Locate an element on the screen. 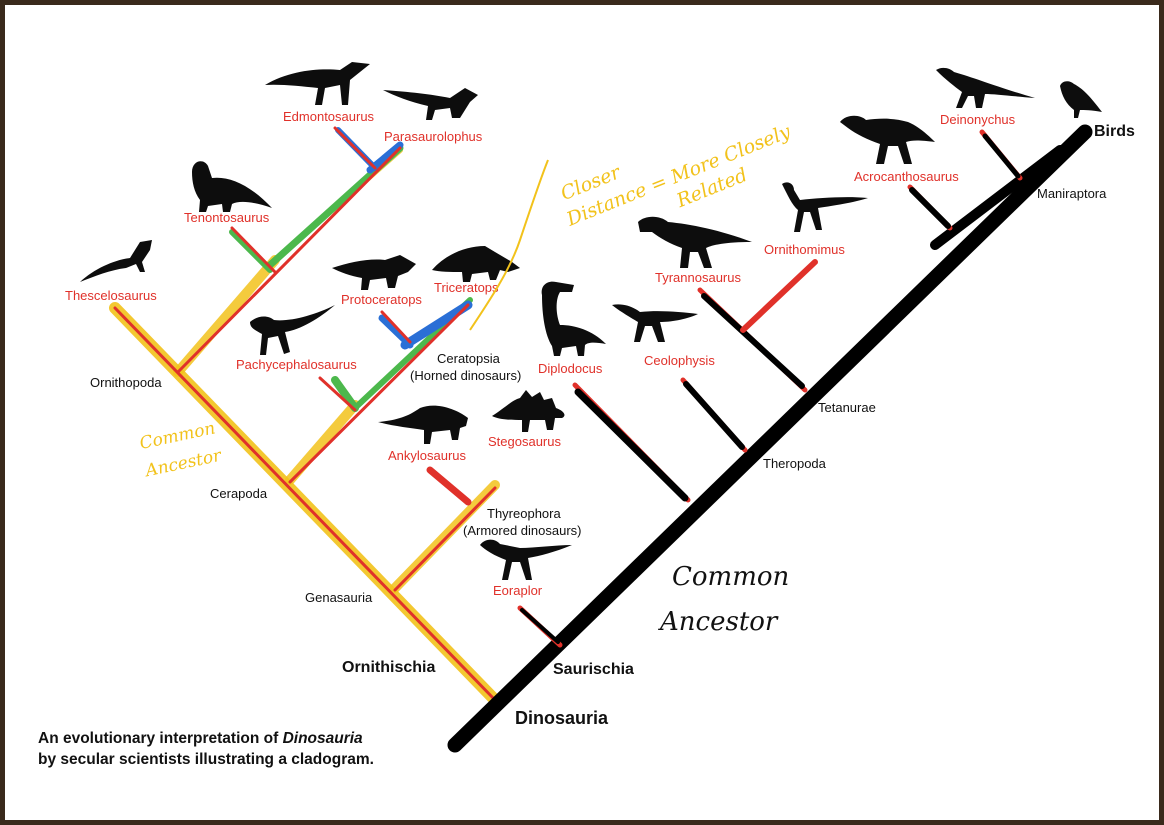 The image size is (1164, 825). label-cerapoda: Cerapoda is located at coordinates (239, 493).